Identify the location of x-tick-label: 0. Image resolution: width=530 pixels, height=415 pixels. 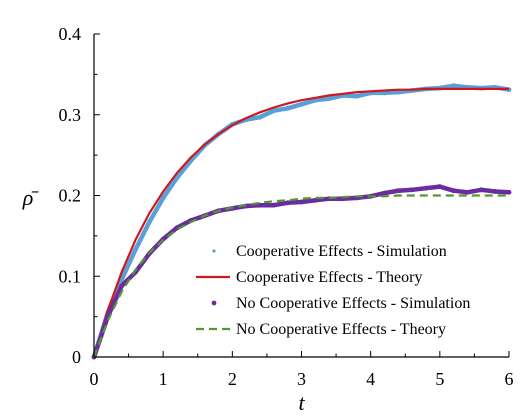
(94, 379).